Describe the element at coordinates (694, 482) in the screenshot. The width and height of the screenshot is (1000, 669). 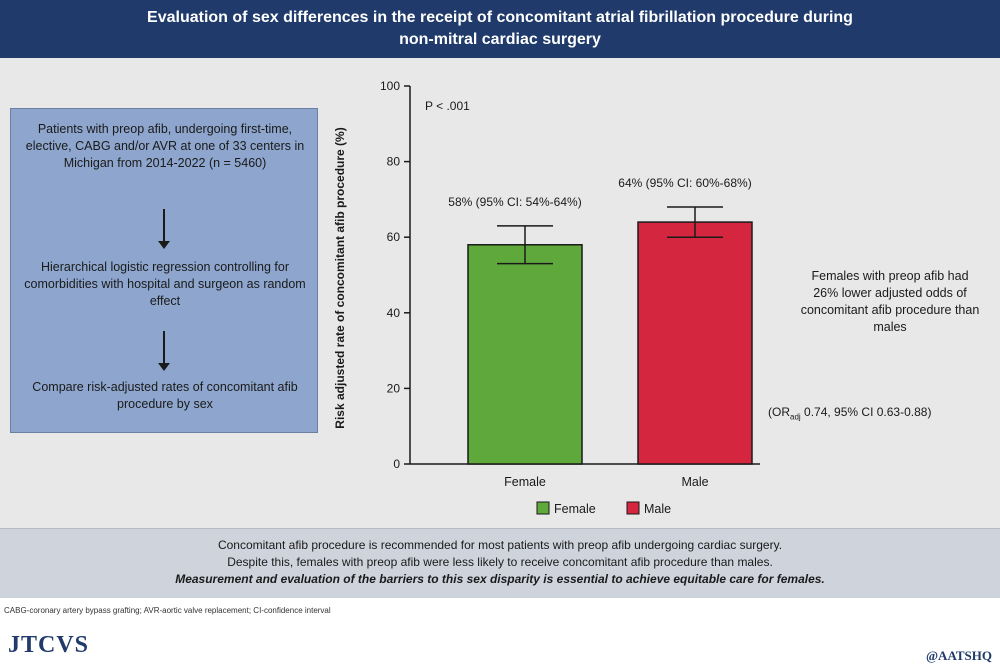
I see `x-tick-label: Male` at that location.